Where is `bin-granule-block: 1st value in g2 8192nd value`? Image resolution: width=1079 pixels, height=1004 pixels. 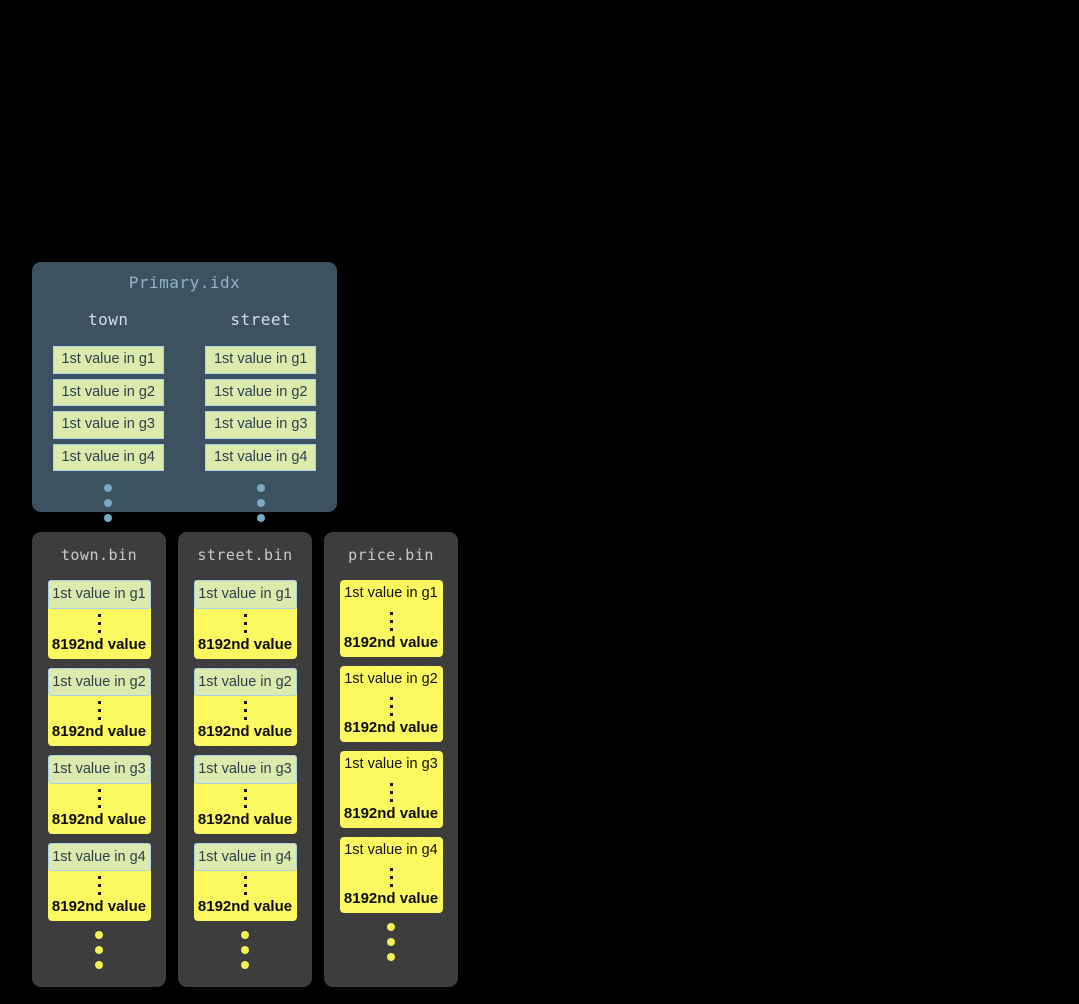
bin-granule-block: 1st value in g2 8192nd value is located at coordinates (245, 706).